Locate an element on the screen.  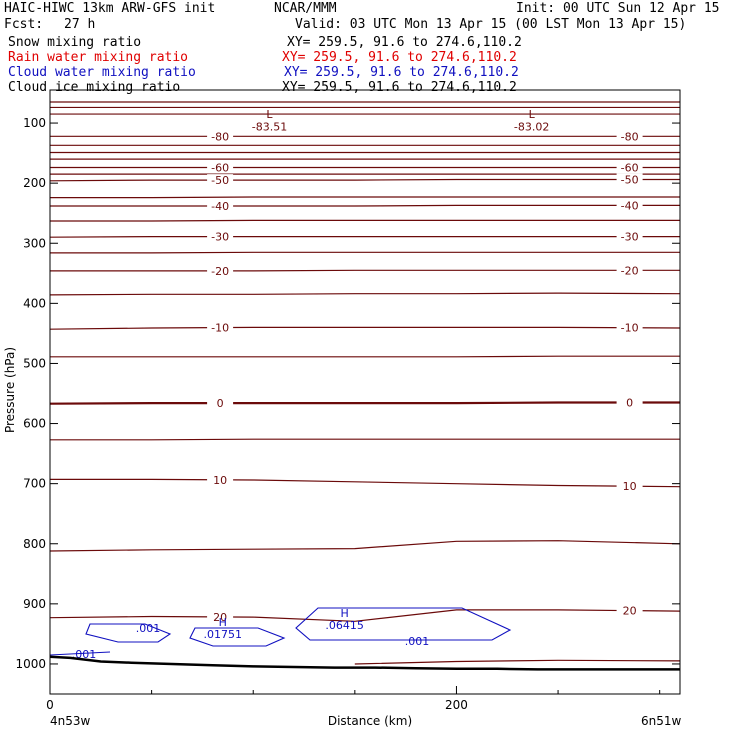
terrain is located at coordinates (364, 663).